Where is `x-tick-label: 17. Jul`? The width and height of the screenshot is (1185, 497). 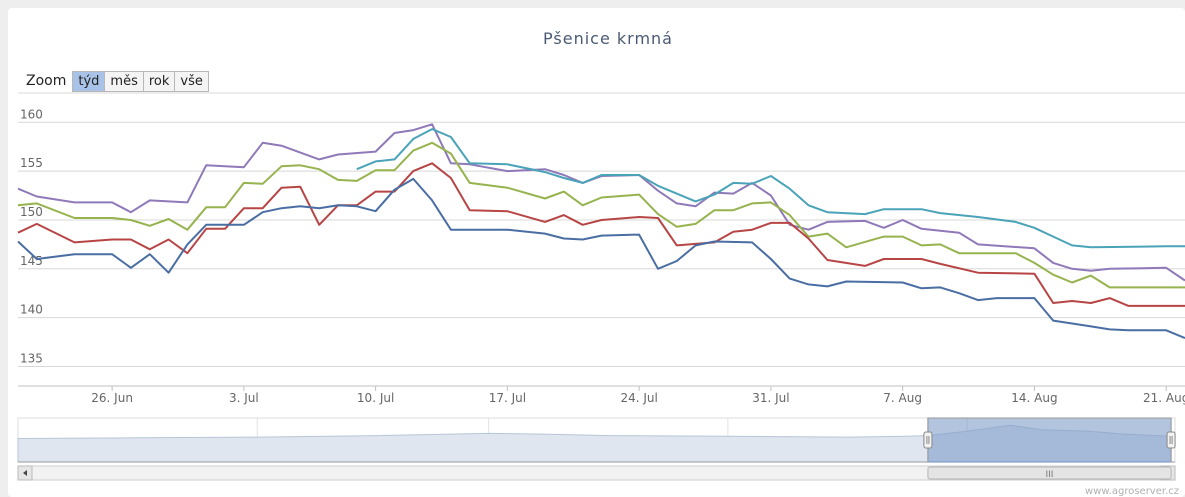
x-tick-label: 17. Jul is located at coordinates (507, 398).